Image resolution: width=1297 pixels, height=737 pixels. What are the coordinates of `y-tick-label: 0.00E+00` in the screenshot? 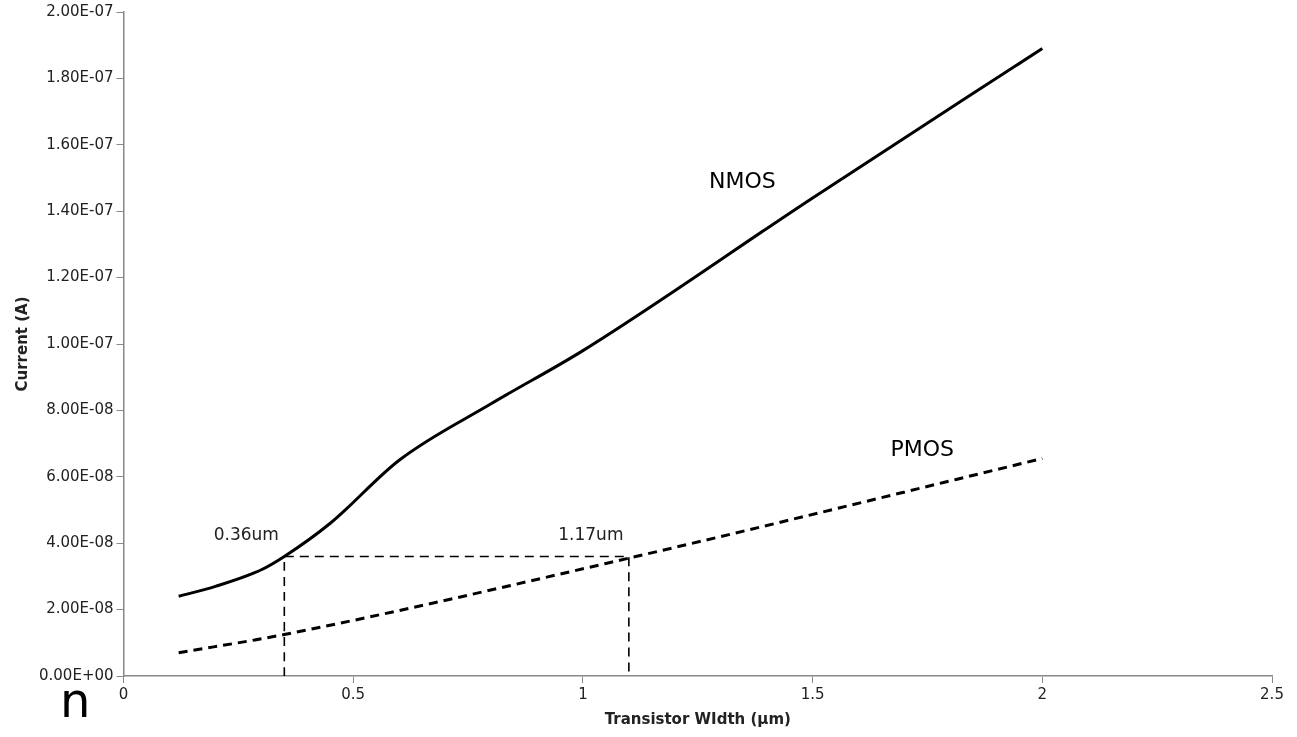 It's located at (76, 674).